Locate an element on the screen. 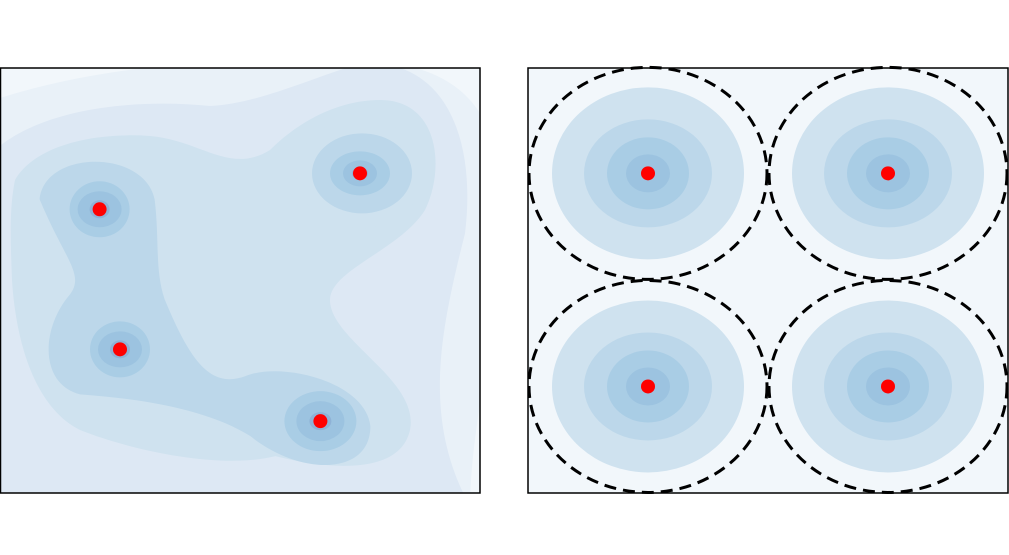 This screenshot has width=1009, height=555. right-points is located at coordinates (768, 280).